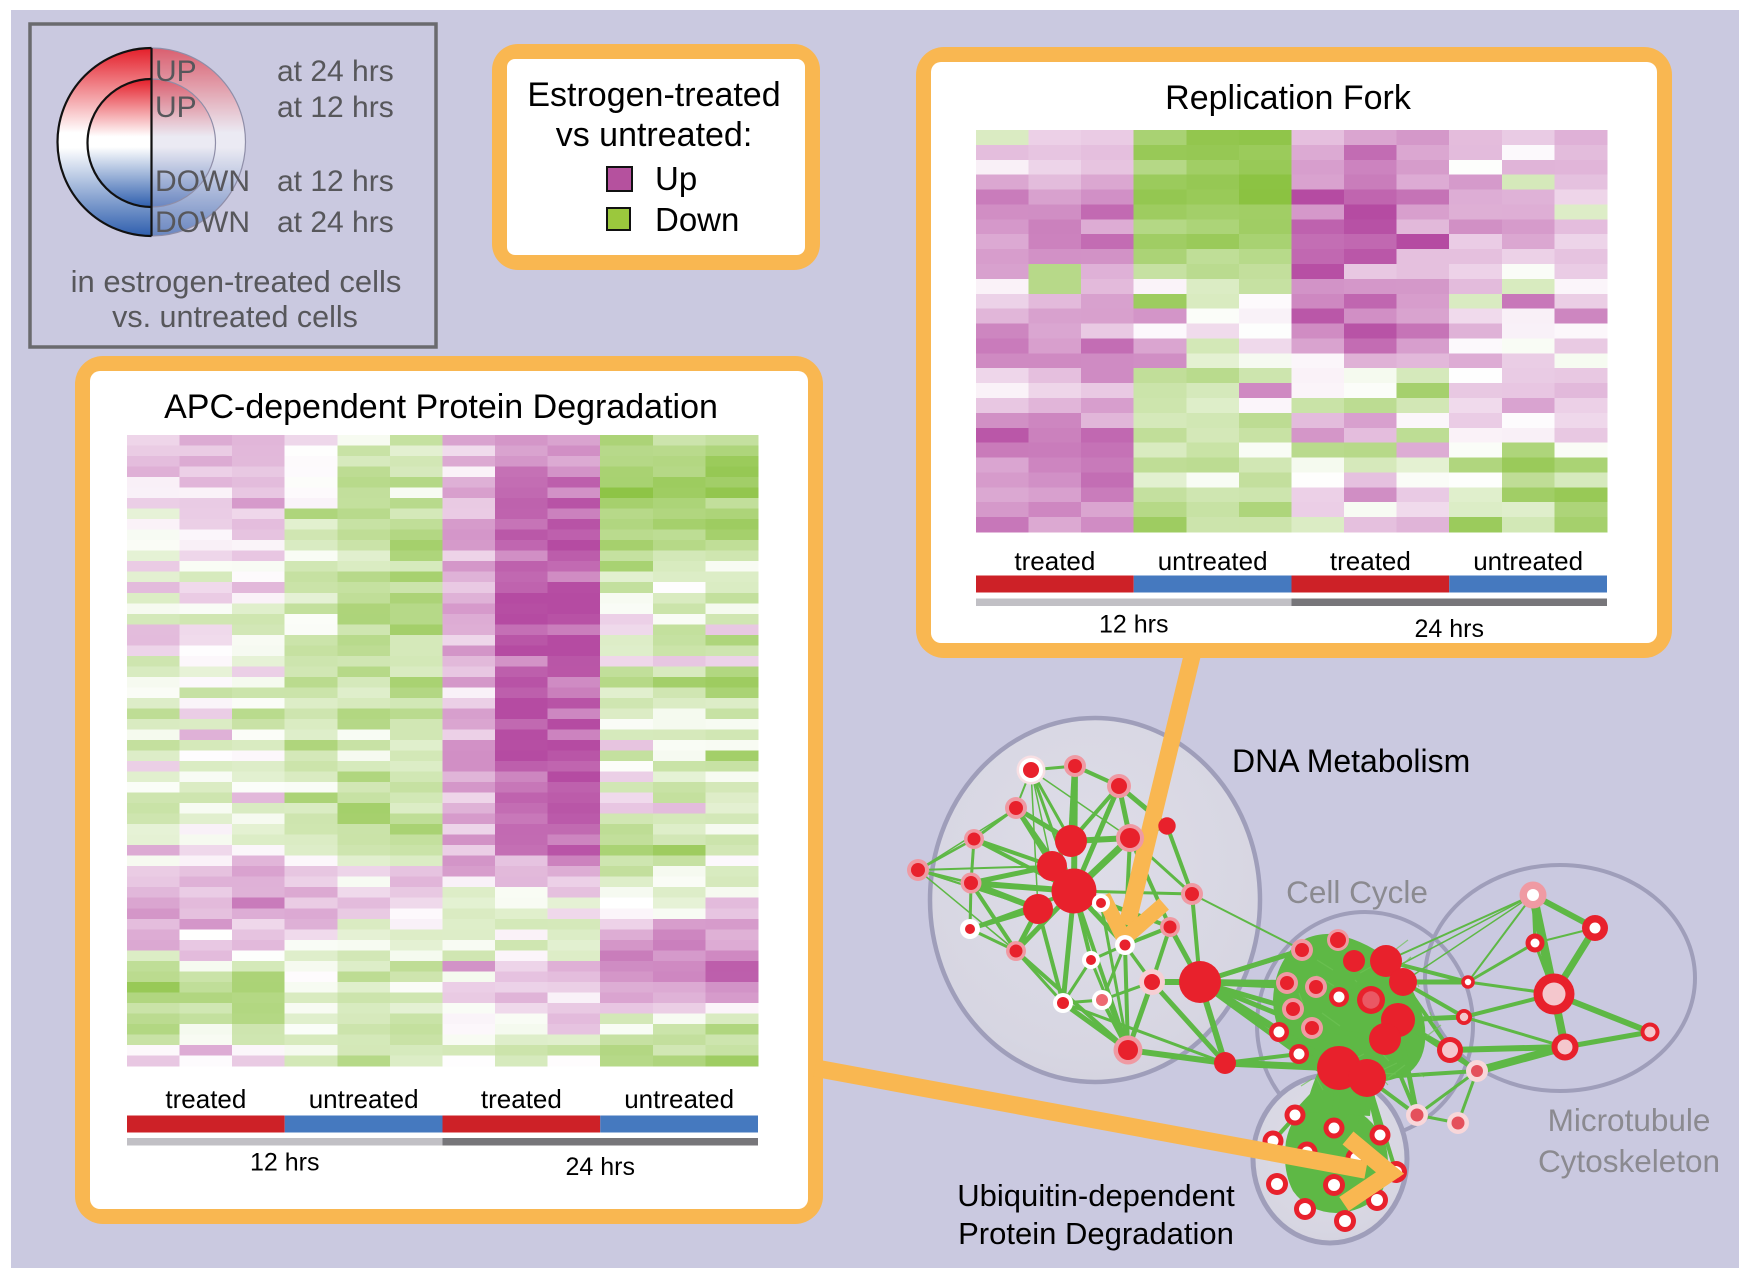 This screenshot has height=1284, width=1750. I want to click on svg-text:APC-dependent Protein Degradat: APC-dependent Protein Degradation, so click(441, 407).